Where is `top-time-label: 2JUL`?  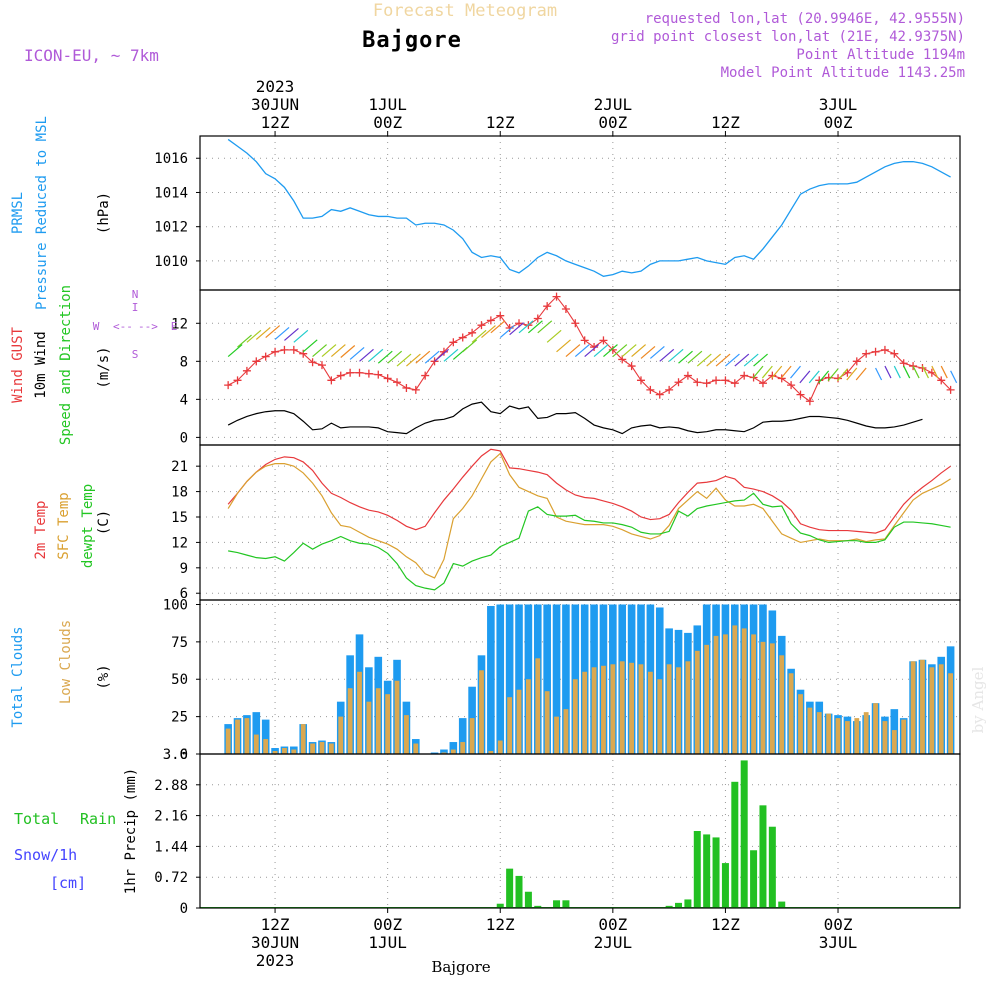
top-time-label: 2JUL is located at coordinates (613, 104).